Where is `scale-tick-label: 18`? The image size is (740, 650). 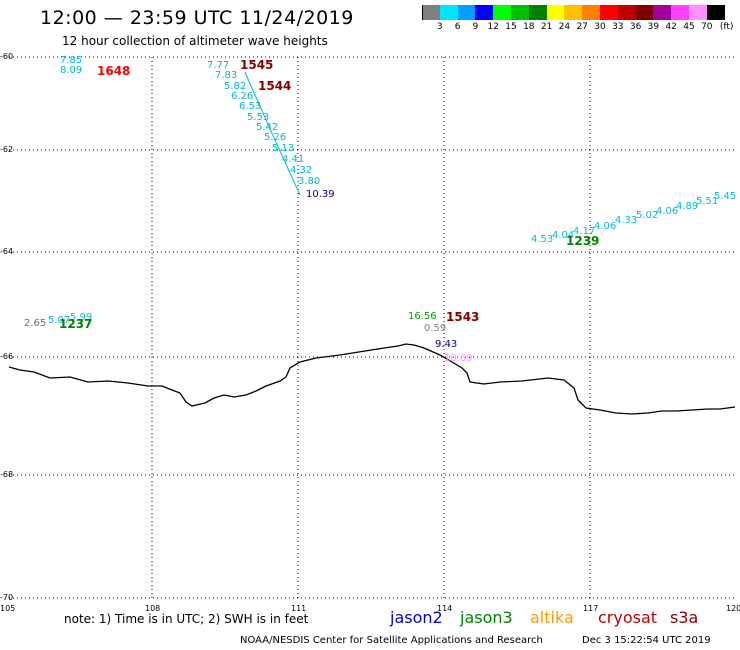
scale-tick-label: 18 is located at coordinates (529, 27).